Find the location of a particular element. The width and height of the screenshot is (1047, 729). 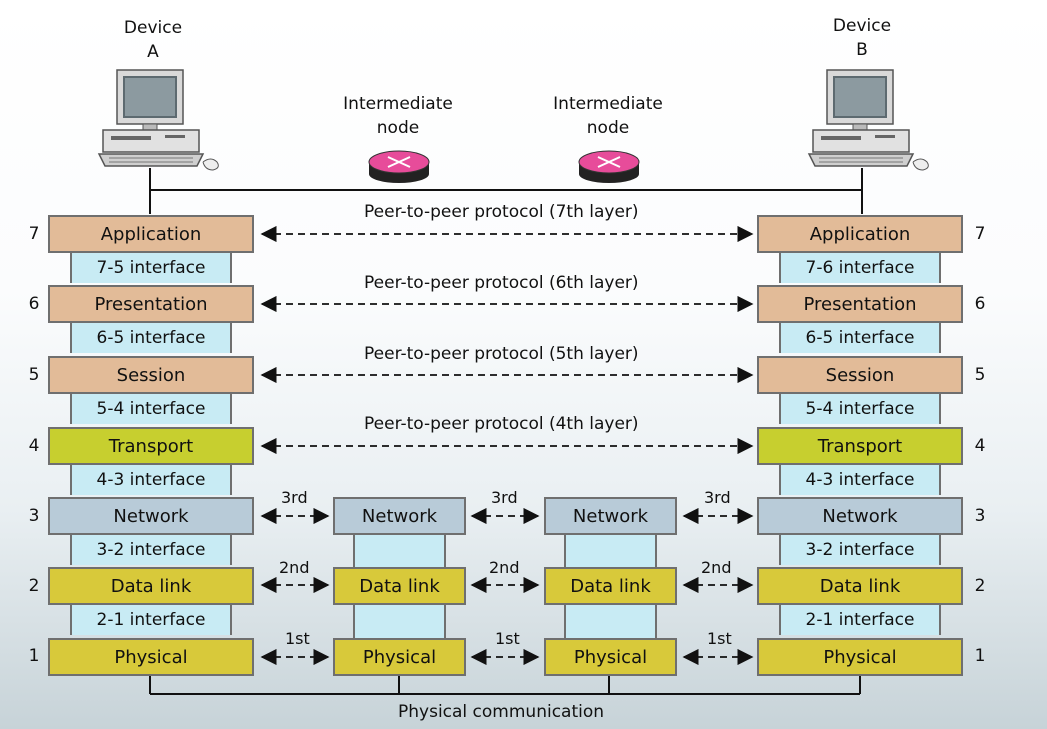

layer-number-left-2: 2 is located at coordinates (34, 586).